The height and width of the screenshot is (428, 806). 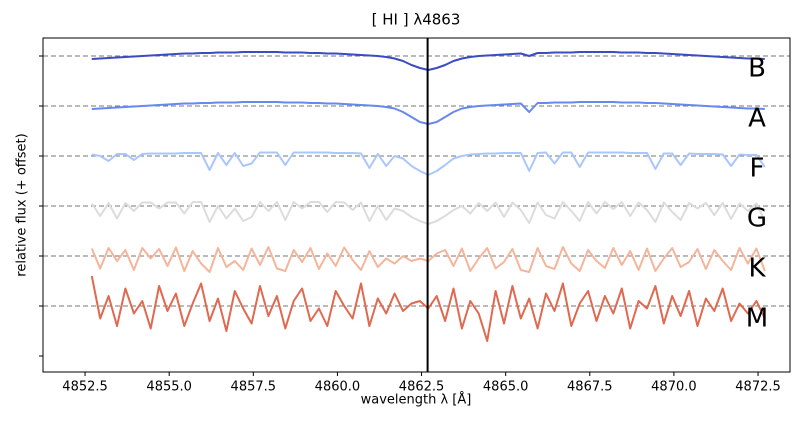 I want to click on series-label: G, so click(x=757, y=219).